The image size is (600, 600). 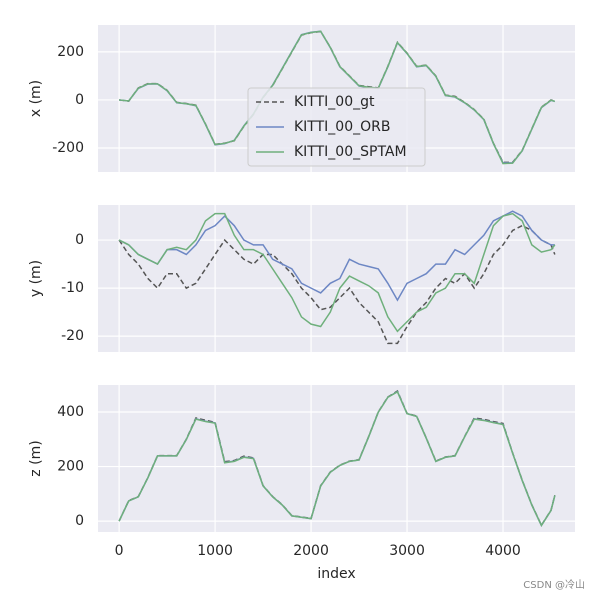 I want to click on x-tick-label: 1000, so click(x=215, y=551).